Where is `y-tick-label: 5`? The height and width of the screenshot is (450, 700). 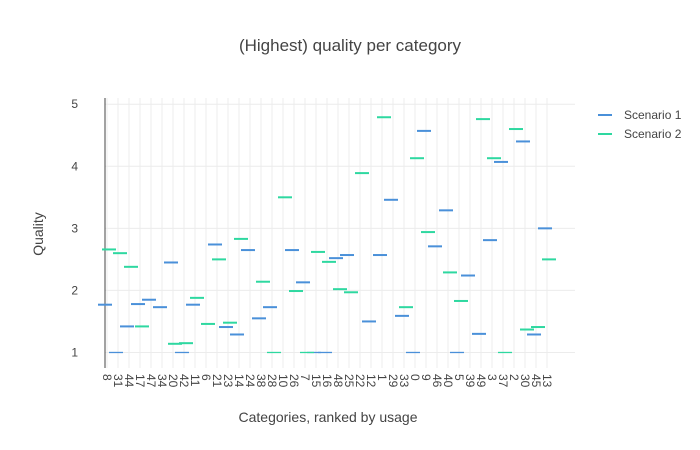
y-tick-label: 5 is located at coordinates (74, 104).